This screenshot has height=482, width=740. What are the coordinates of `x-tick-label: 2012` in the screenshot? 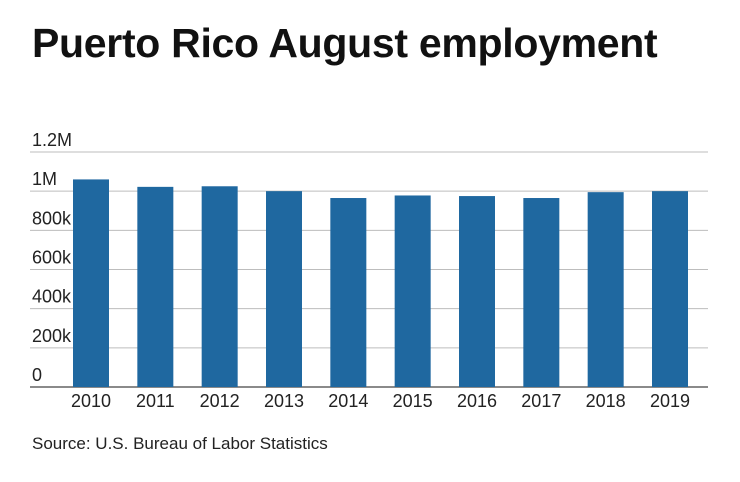 It's located at (220, 401).